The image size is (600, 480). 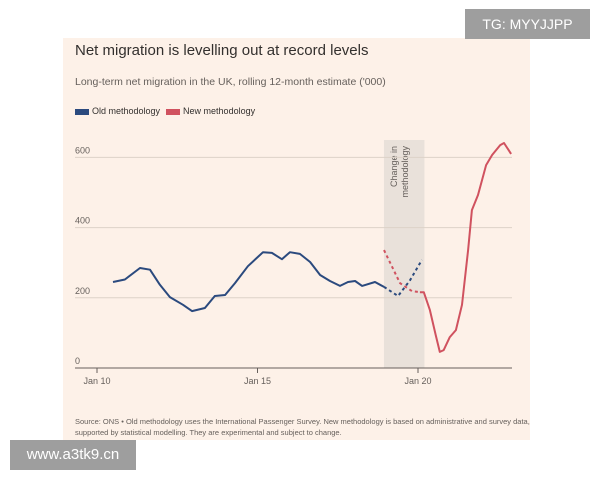 What do you see at coordinates (82, 291) in the screenshot?
I see `y-tick-label: 200` at bounding box center [82, 291].